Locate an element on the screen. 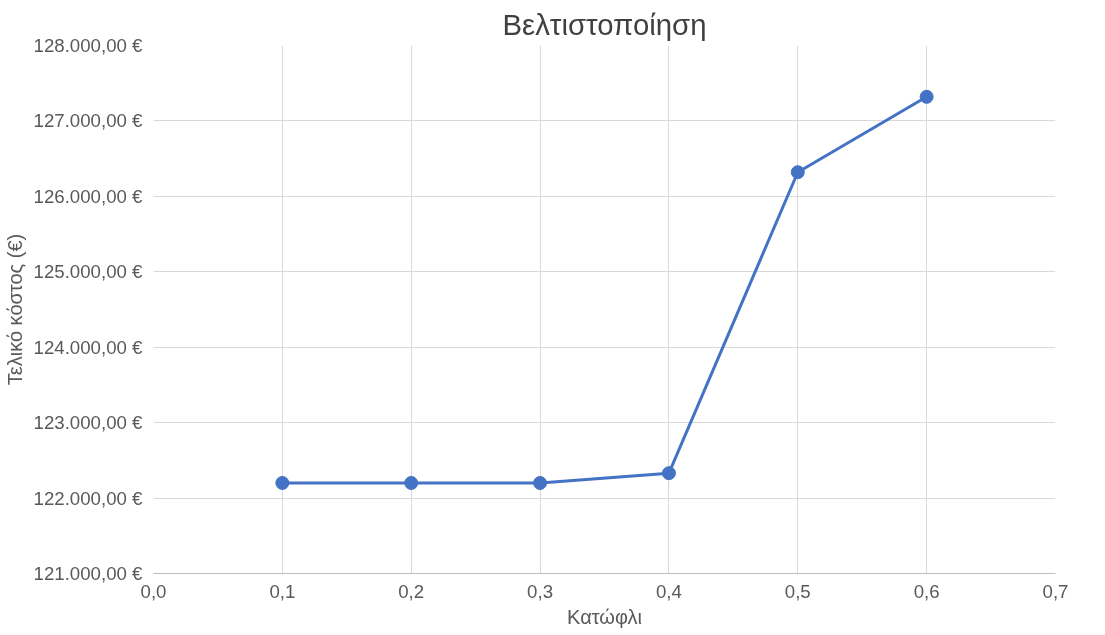 This screenshot has height=635, width=1105. y-tick-label: 123.000,00 € is located at coordinates (88, 423).